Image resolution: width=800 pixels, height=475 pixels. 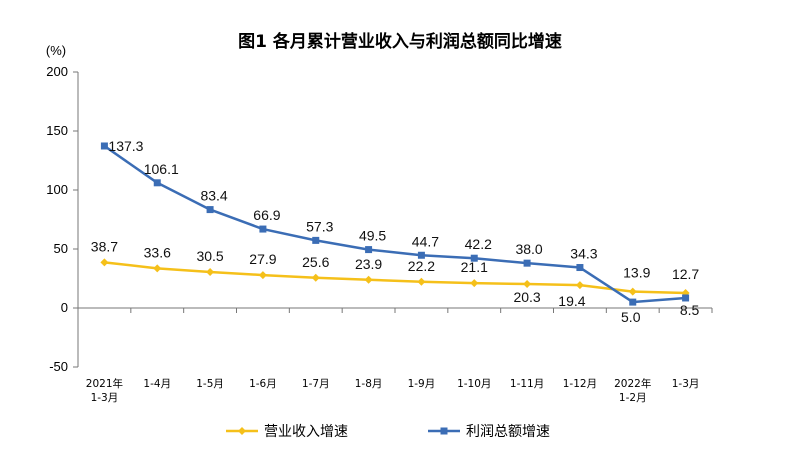 What do you see at coordinates (583, 254) in the screenshot?
I see `data-label: 34.3` at bounding box center [583, 254].